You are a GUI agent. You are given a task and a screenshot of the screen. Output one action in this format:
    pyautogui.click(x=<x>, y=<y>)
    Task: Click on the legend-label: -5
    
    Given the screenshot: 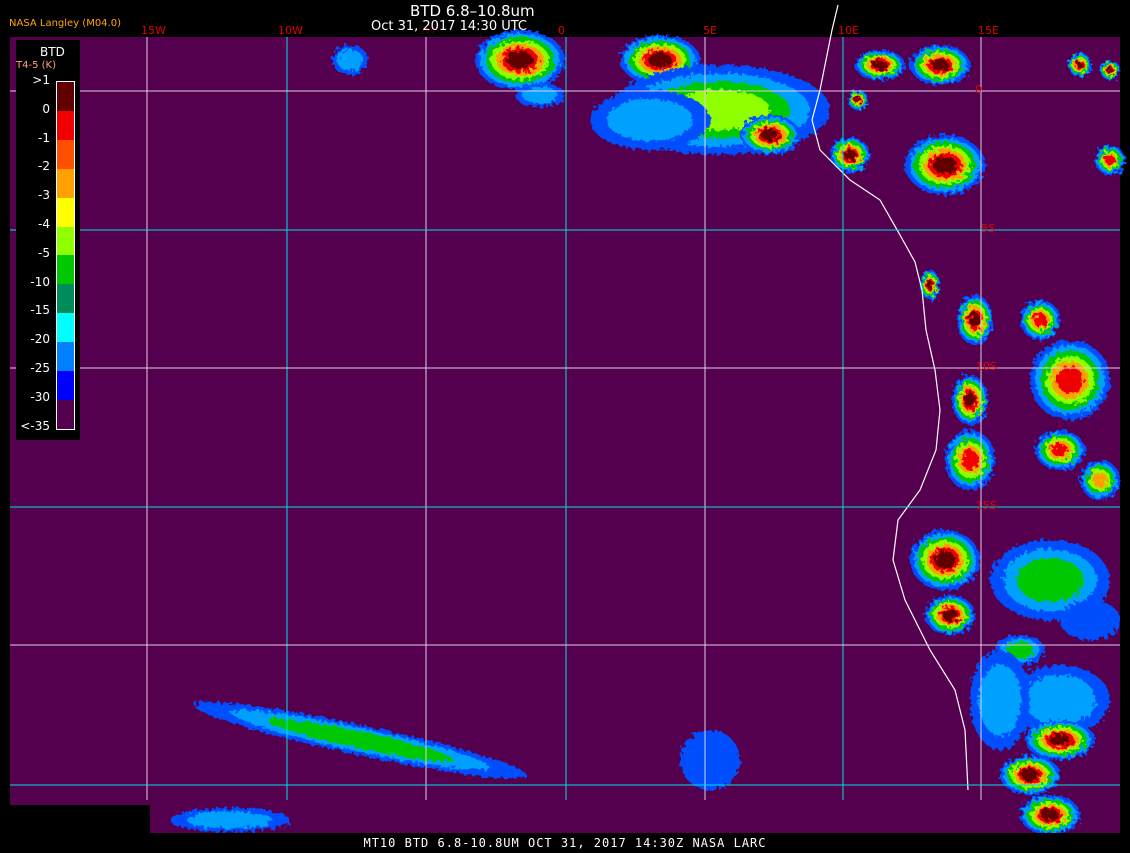 What is the action you would take?
    pyautogui.click(x=44, y=252)
    